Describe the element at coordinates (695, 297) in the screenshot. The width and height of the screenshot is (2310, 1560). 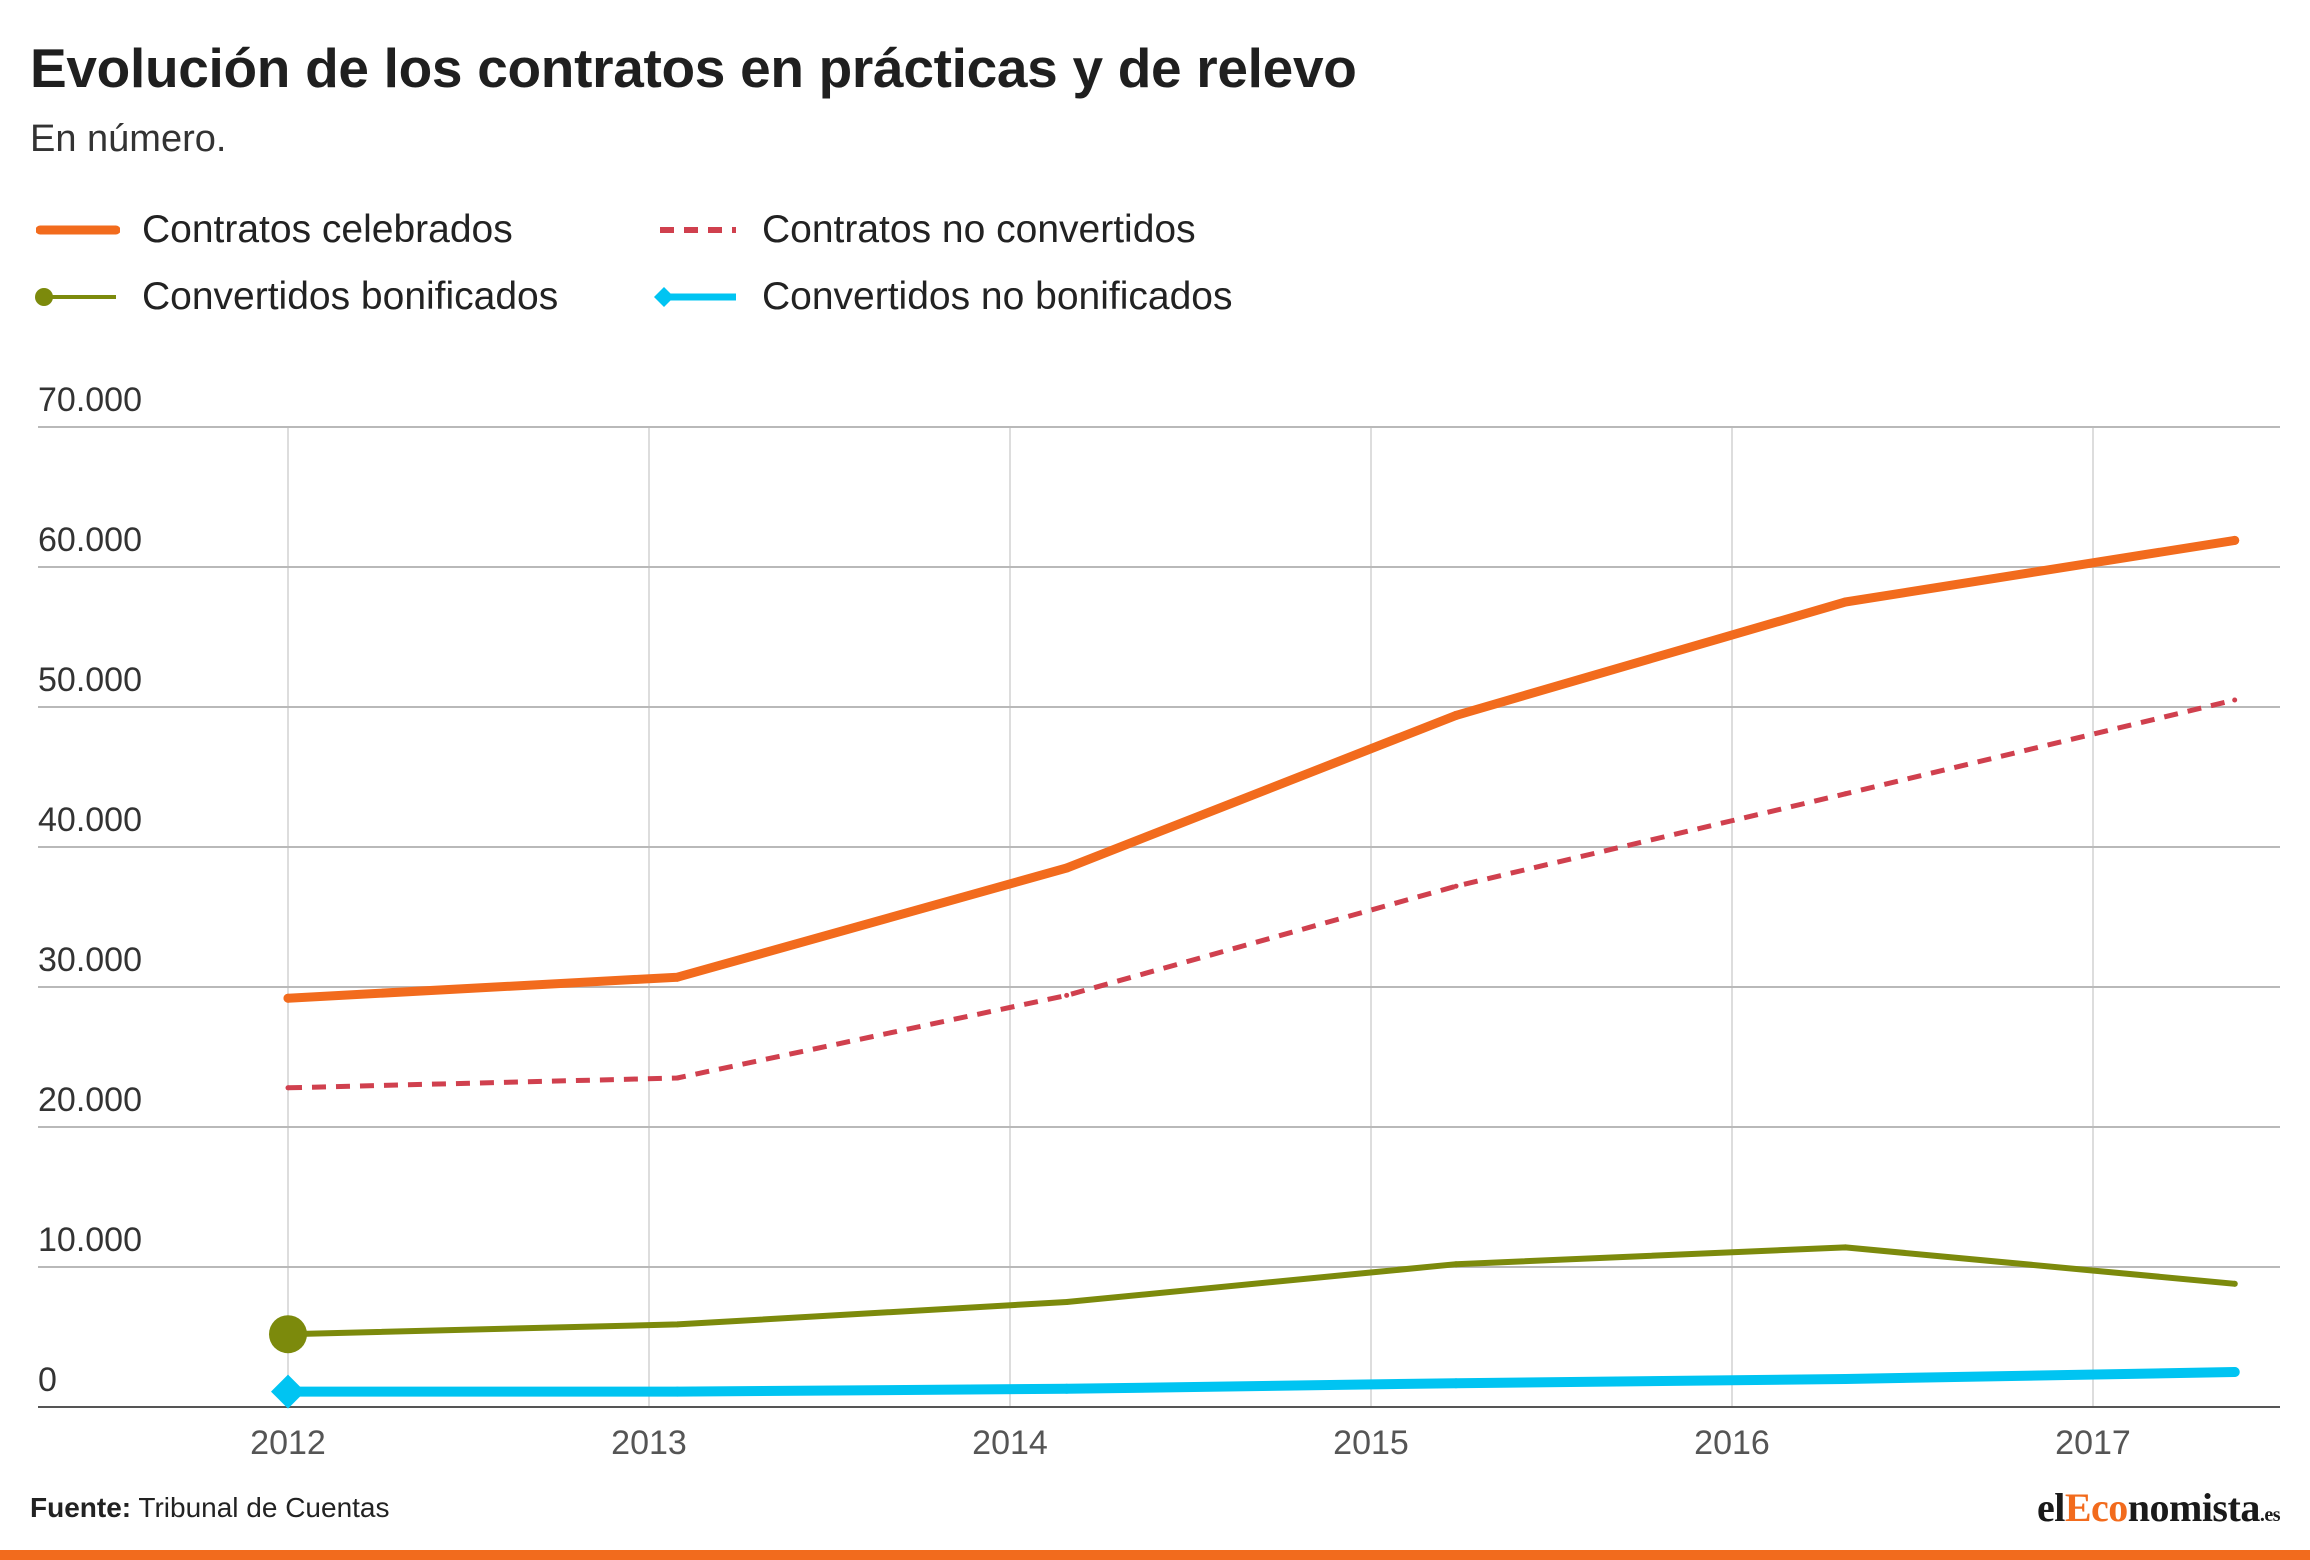
I see `legend-swatch-diamond-cyan` at that location.